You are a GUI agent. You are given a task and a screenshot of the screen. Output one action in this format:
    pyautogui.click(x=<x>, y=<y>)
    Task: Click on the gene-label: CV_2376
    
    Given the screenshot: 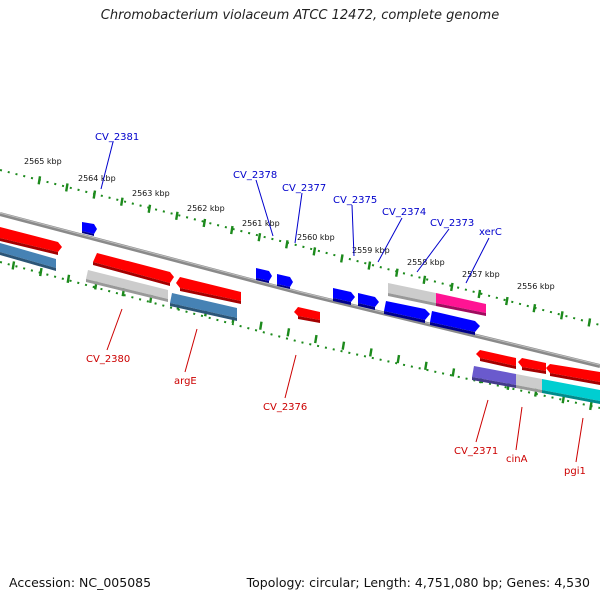 What is the action you would take?
    pyautogui.click(x=285, y=407)
    